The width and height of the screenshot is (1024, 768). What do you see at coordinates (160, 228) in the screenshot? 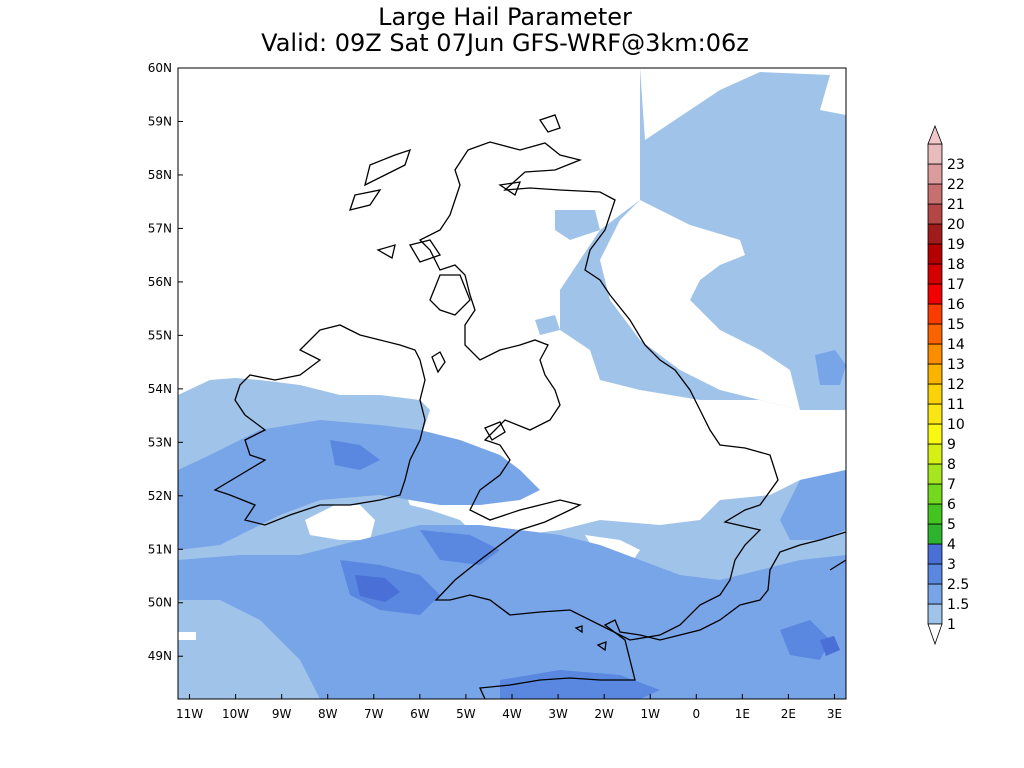
I see `lat-label-57N: 57N` at bounding box center [160, 228].